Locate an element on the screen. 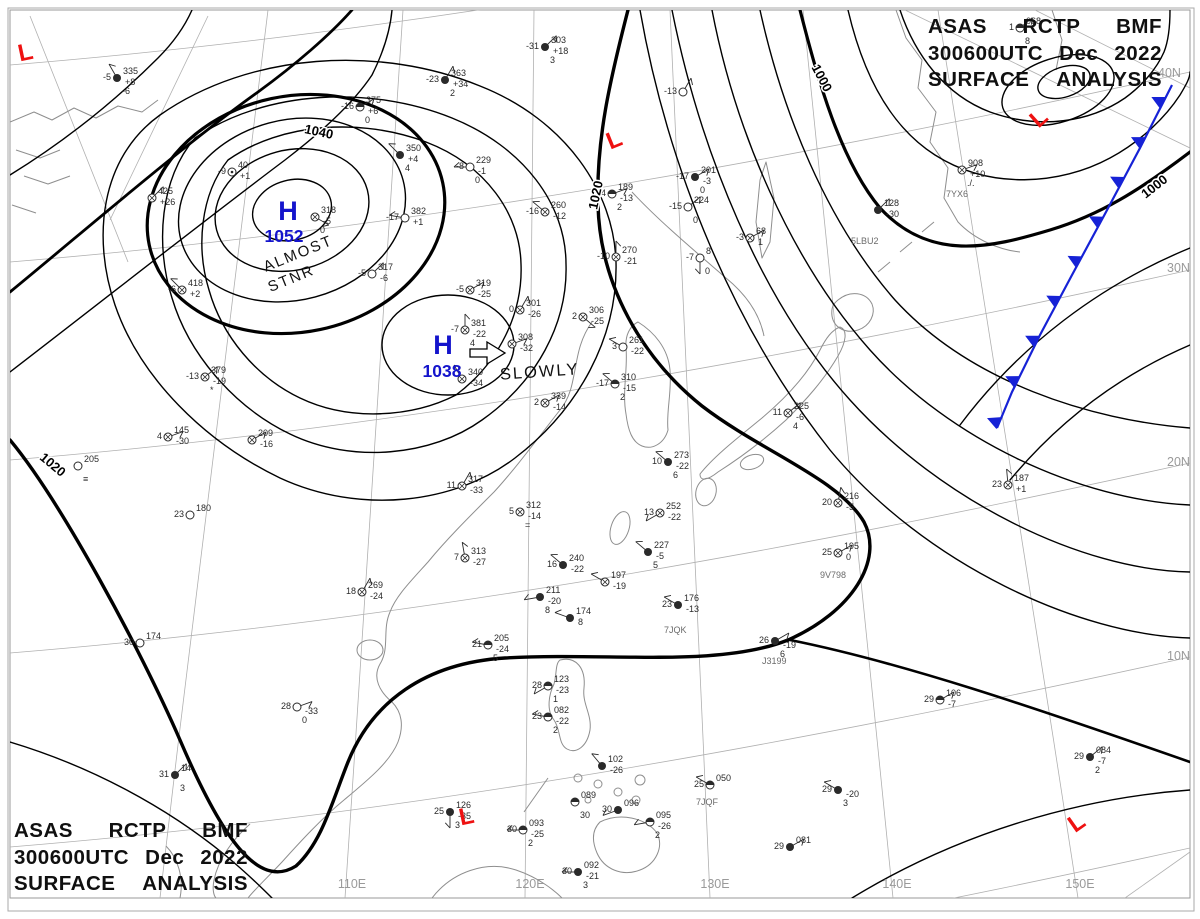 Image resolution: width=1200 pixels, height=919 pixels. station-pressure: 260 is located at coordinates (558, 205).